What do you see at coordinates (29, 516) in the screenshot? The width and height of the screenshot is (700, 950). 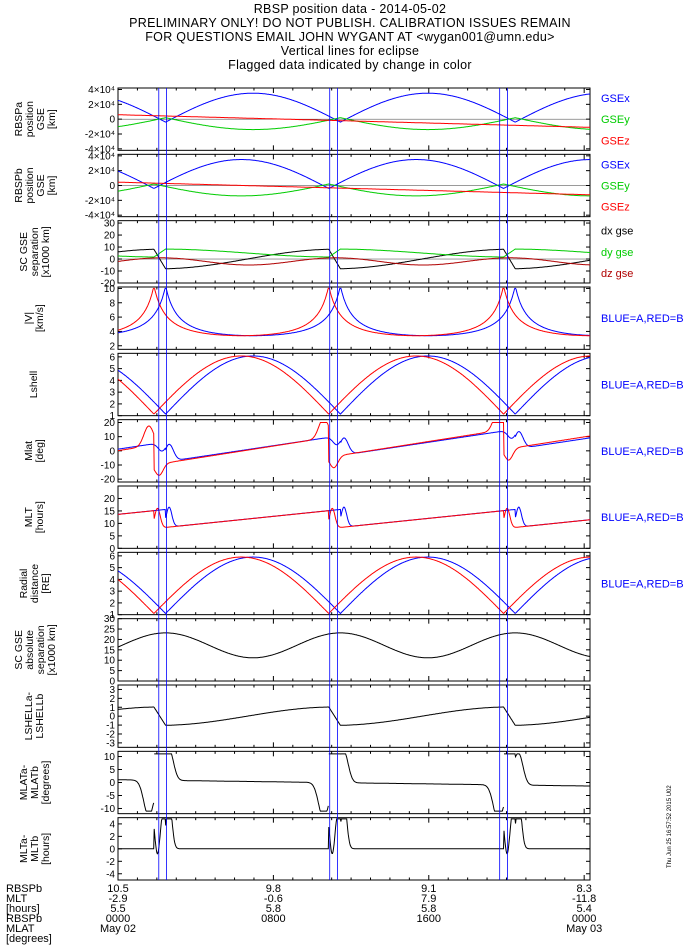 I see `y-axis-label: MLT` at bounding box center [29, 516].